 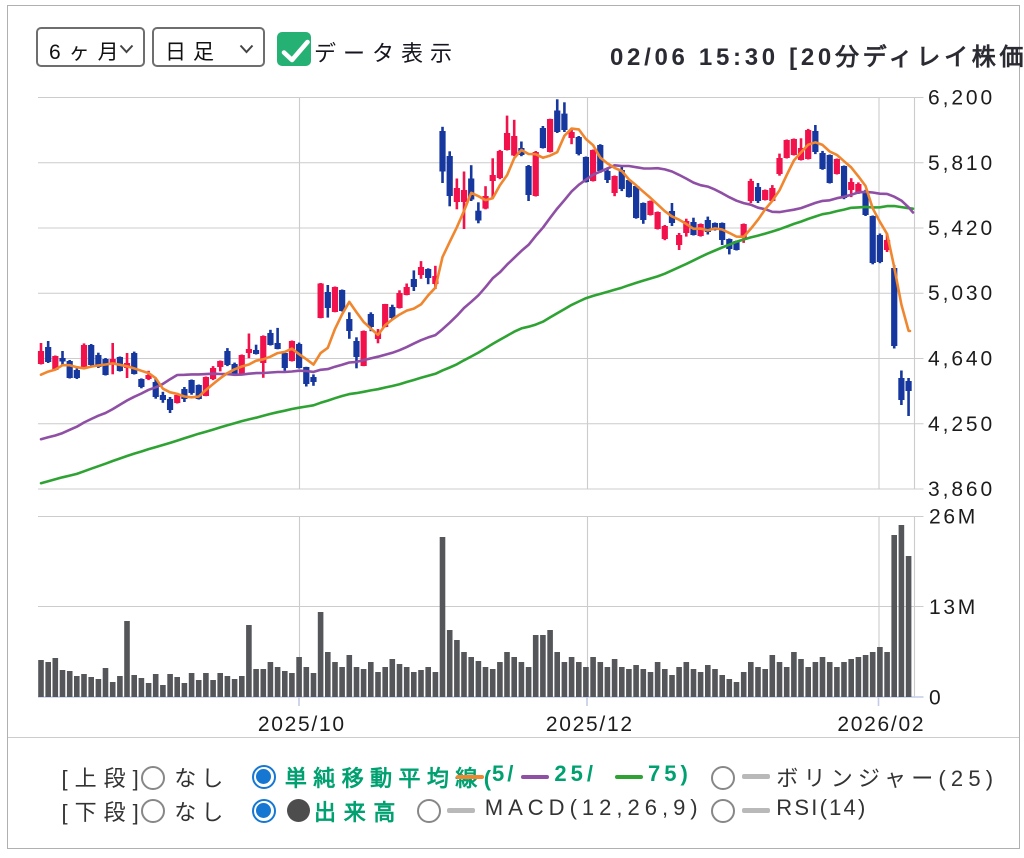 What do you see at coordinates (961, 359) in the screenshot?
I see `svg-text: 4,640` at bounding box center [961, 359].